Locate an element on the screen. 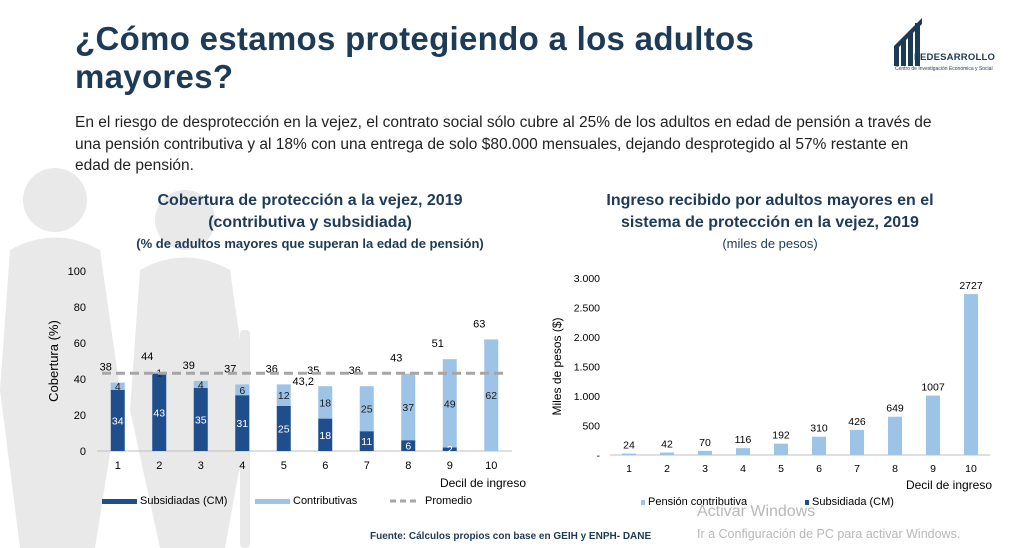 The height and width of the screenshot is (548, 1030). y-tick-label: 1.500 is located at coordinates (587, 368).